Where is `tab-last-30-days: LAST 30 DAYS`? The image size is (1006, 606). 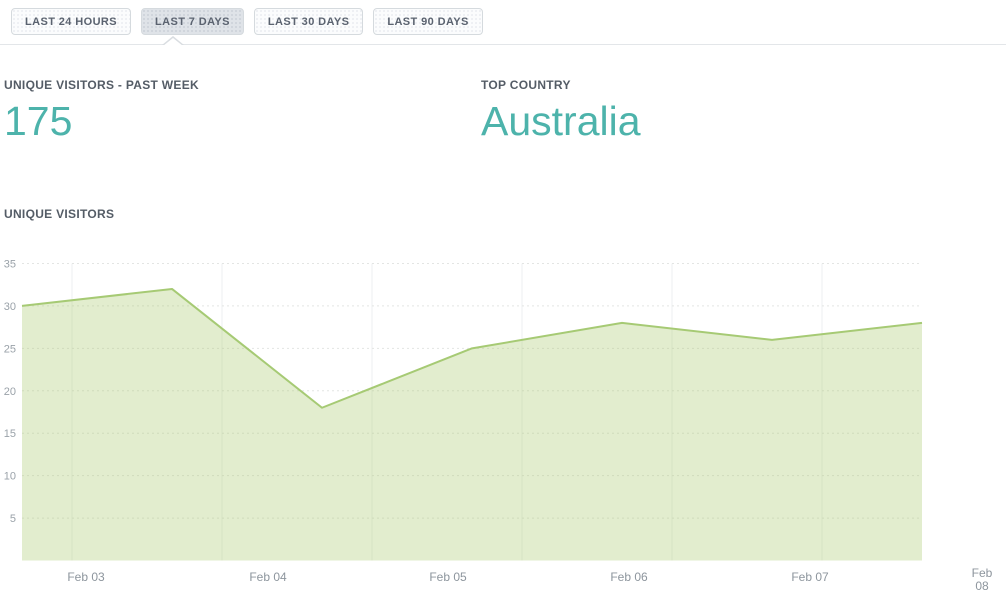 tab-last-30-days: LAST 30 DAYS is located at coordinates (308, 21).